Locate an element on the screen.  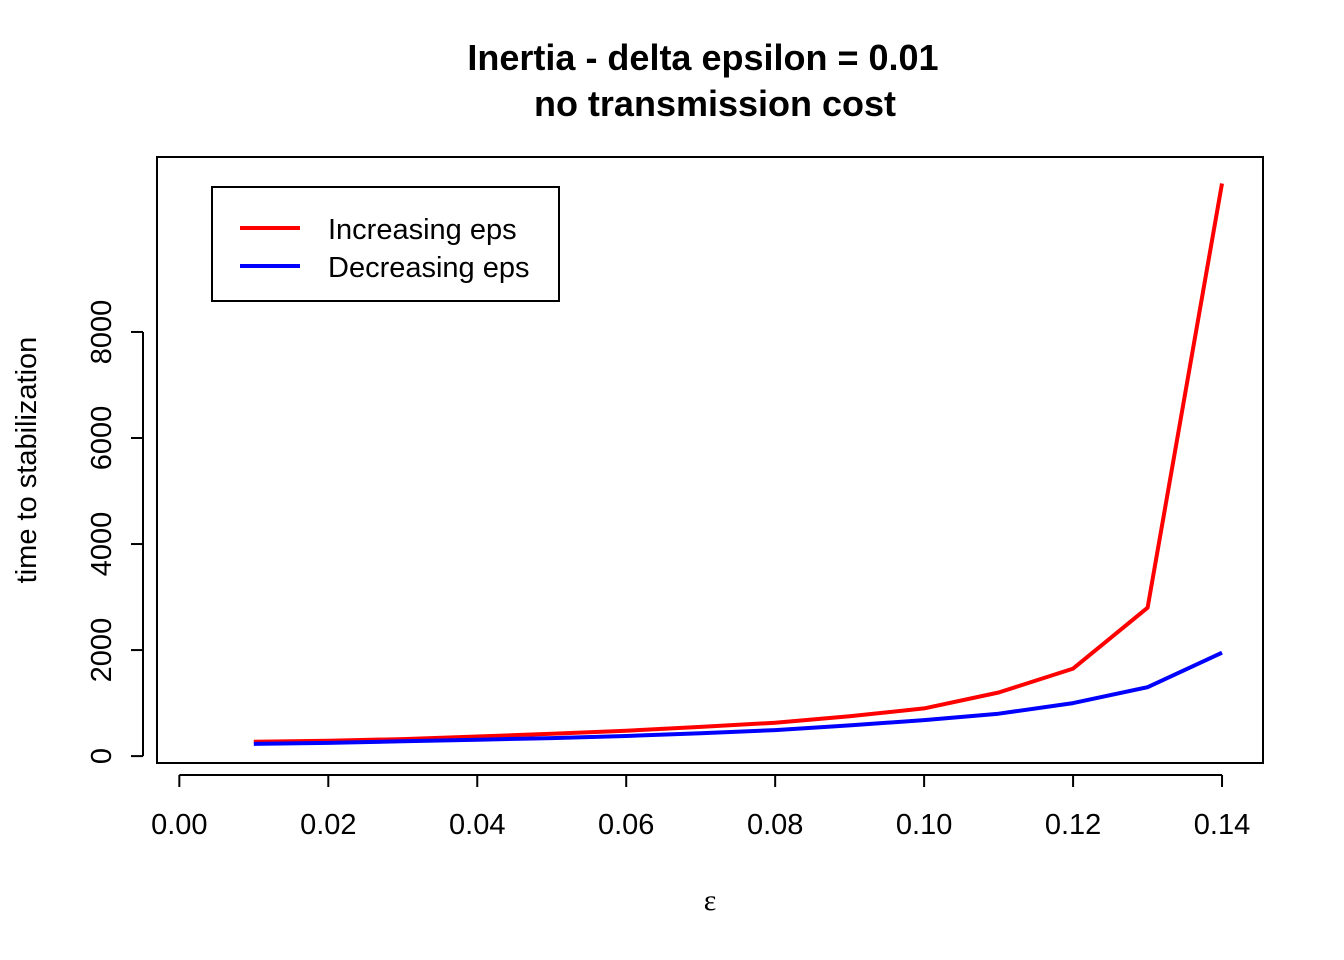
x-tick-label: 0.08 is located at coordinates (775, 825).